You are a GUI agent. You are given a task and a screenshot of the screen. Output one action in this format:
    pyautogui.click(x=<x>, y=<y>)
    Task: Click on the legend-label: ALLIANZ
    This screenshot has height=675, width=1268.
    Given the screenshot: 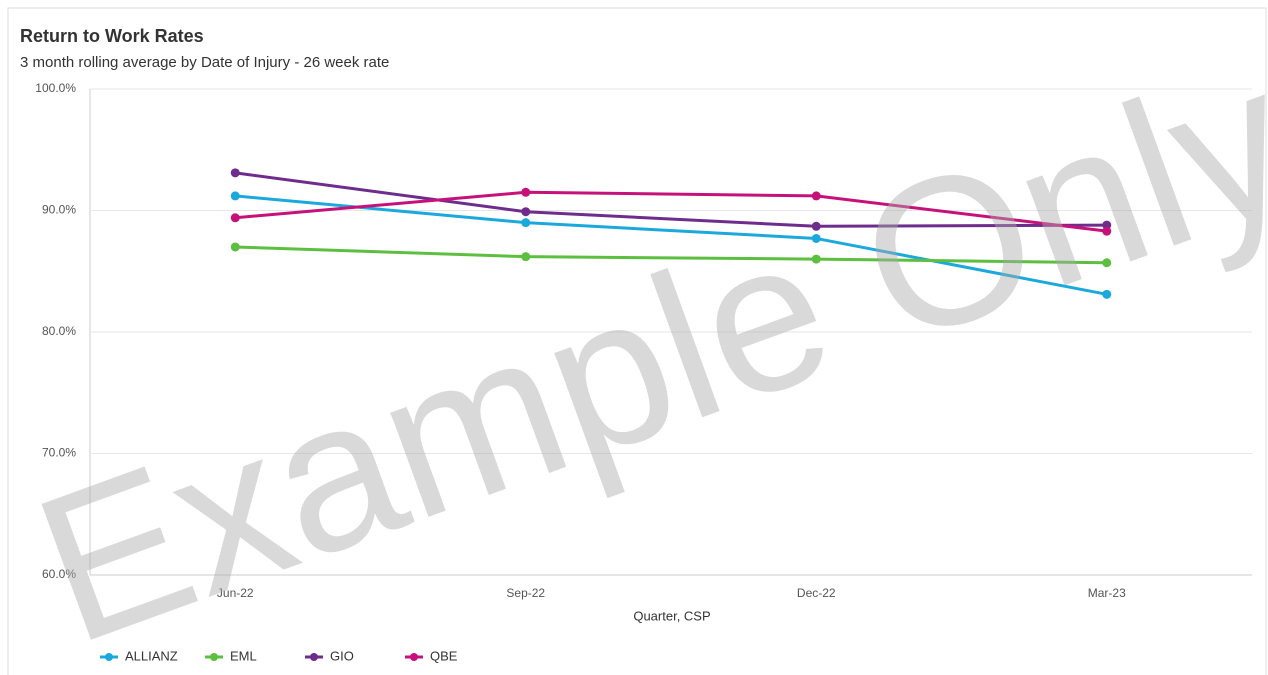 What is the action you would take?
    pyautogui.click(x=151, y=655)
    